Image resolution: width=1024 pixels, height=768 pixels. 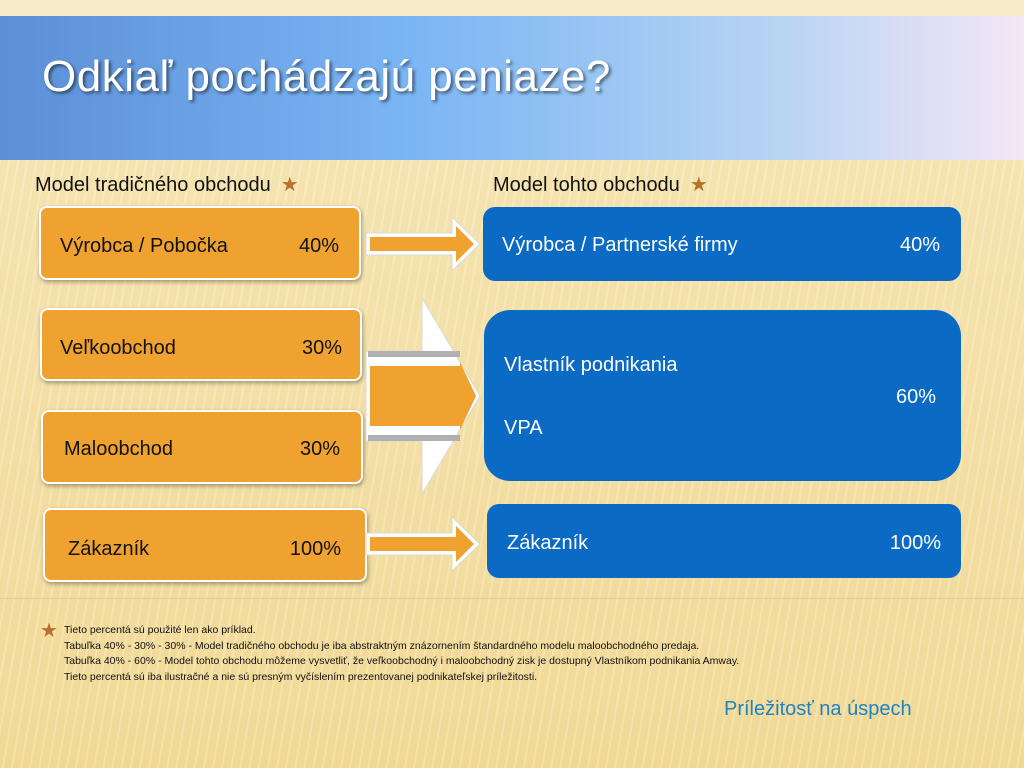 I want to click on right-column-title: Model tohto obchodu ★, so click(x=600, y=184).